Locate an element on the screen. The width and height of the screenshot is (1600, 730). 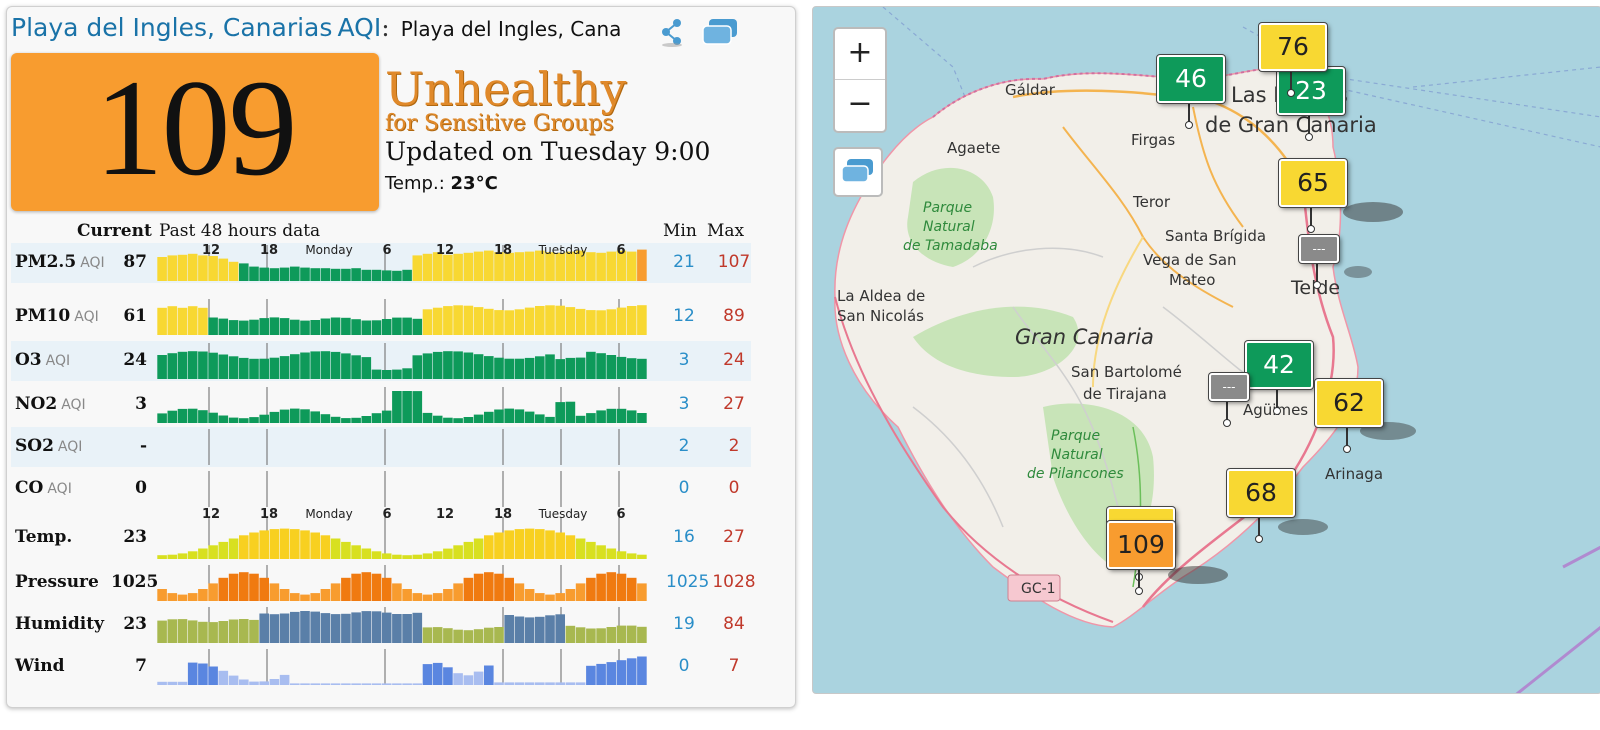
station-marker: 62 is located at coordinates (1349, 403).